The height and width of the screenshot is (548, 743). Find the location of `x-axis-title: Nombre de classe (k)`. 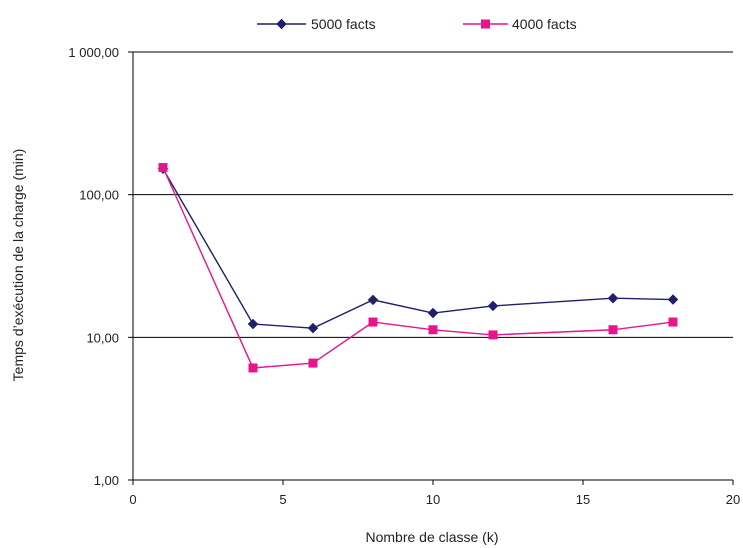

x-axis-title: Nombre de classe (k) is located at coordinates (431, 537).